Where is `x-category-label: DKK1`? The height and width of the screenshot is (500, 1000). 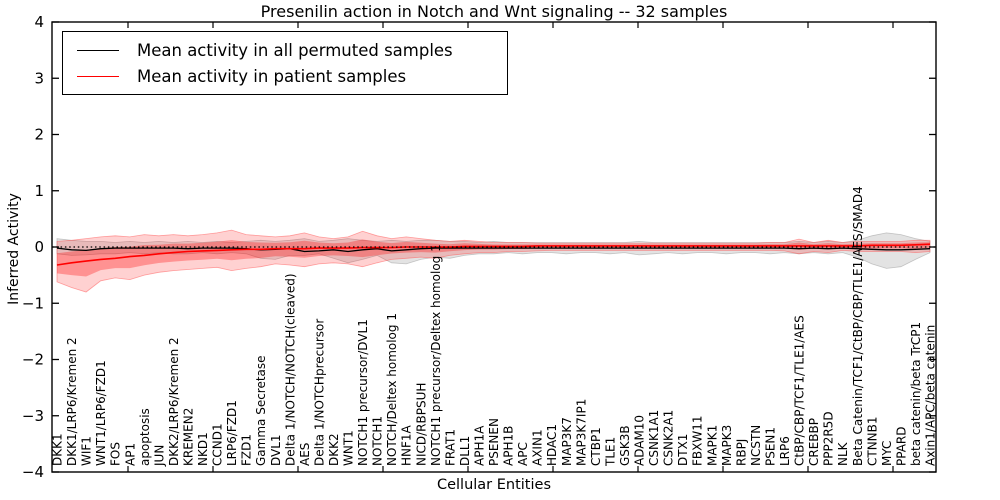
x-category-label: DKK1 is located at coordinates (58, 449).